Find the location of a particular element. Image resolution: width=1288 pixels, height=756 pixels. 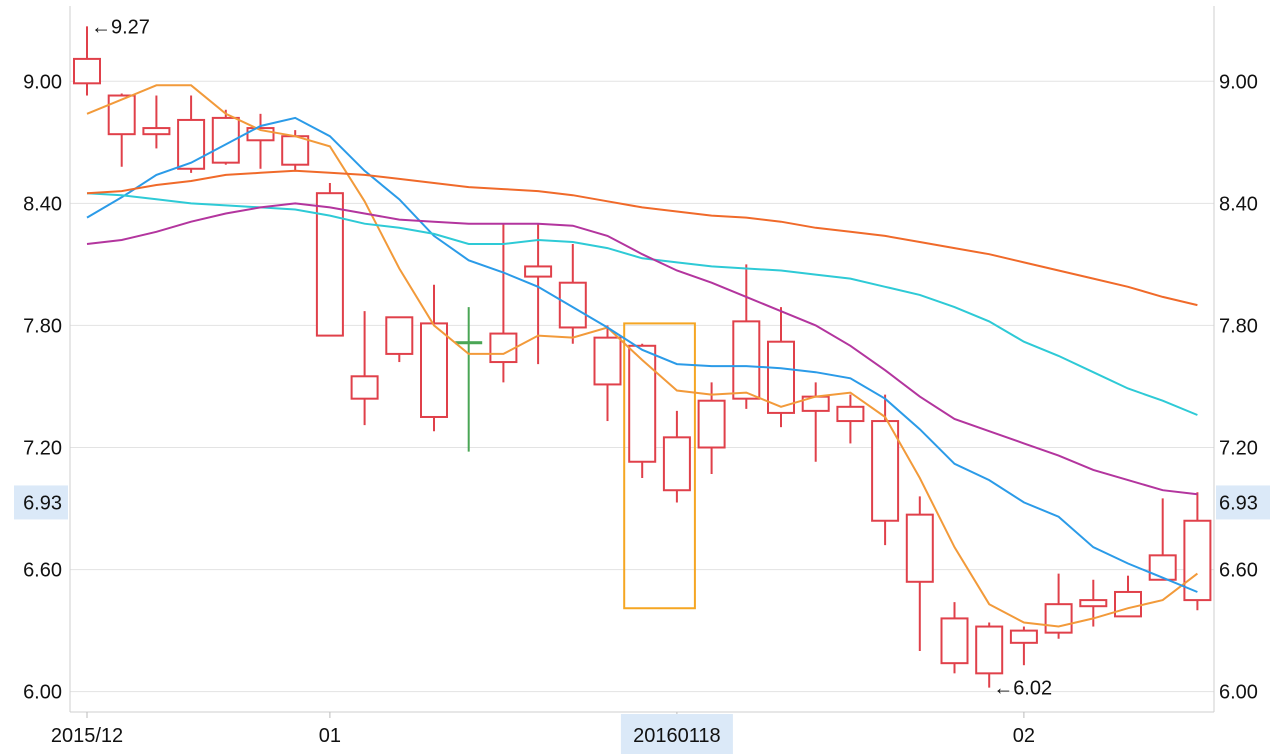

x-tick-label: 20160118 is located at coordinates (677, 736).